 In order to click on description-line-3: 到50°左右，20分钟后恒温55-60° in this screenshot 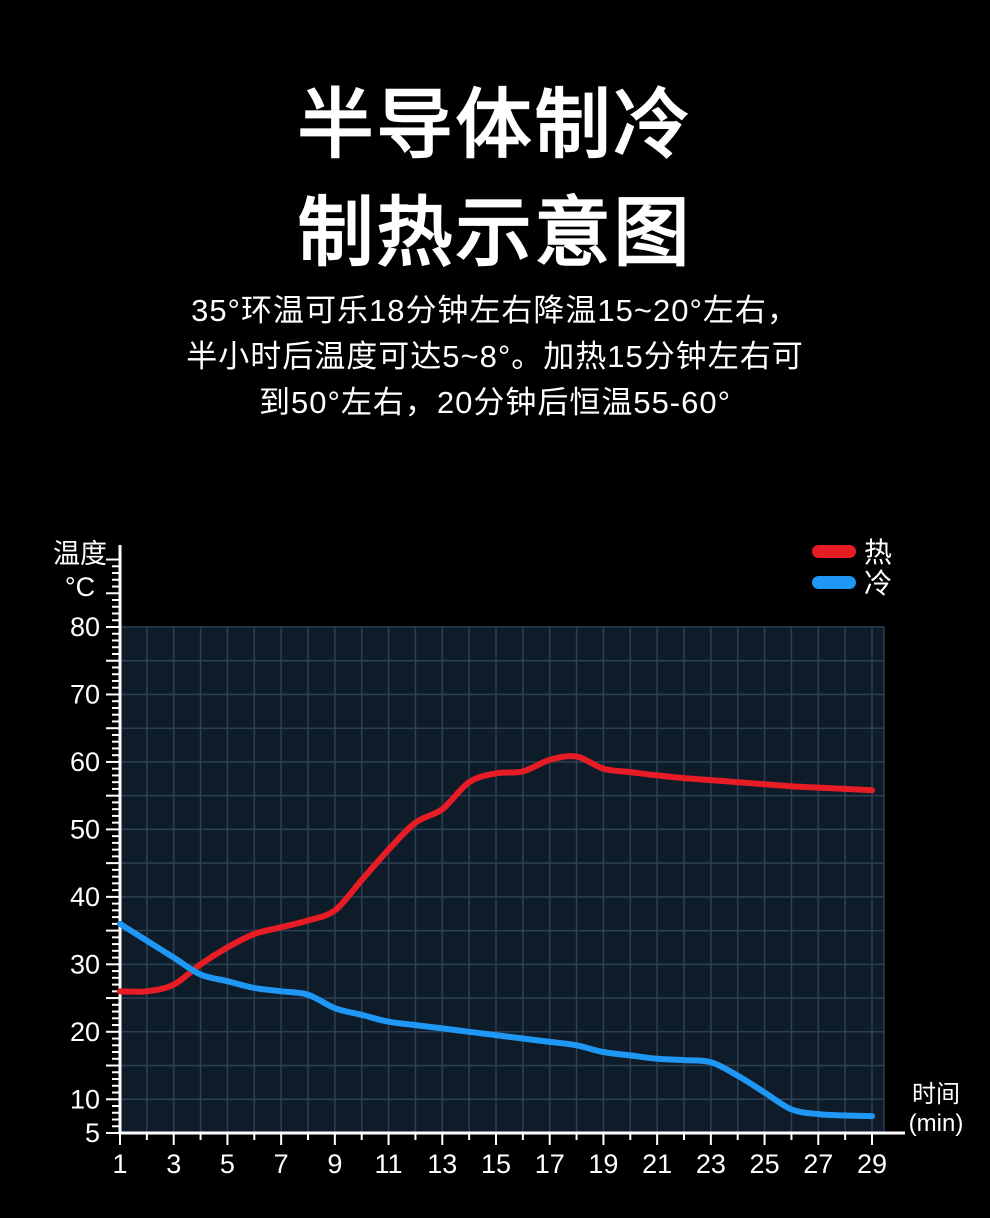, I will do `click(495, 402)`.